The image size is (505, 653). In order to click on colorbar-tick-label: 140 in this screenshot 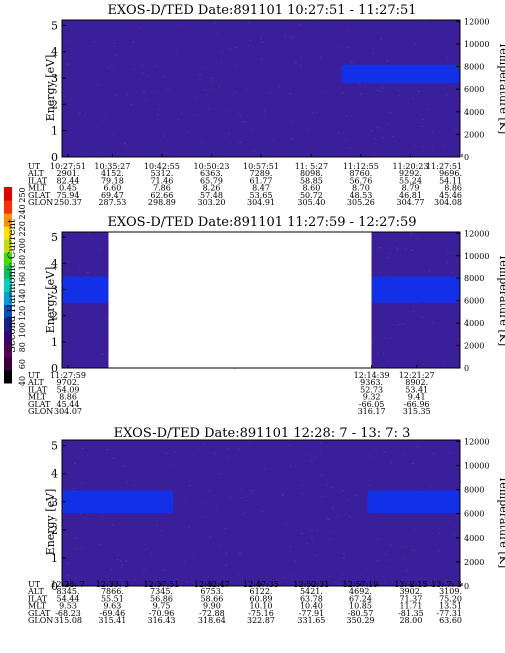, I will do `click(22, 296)`.